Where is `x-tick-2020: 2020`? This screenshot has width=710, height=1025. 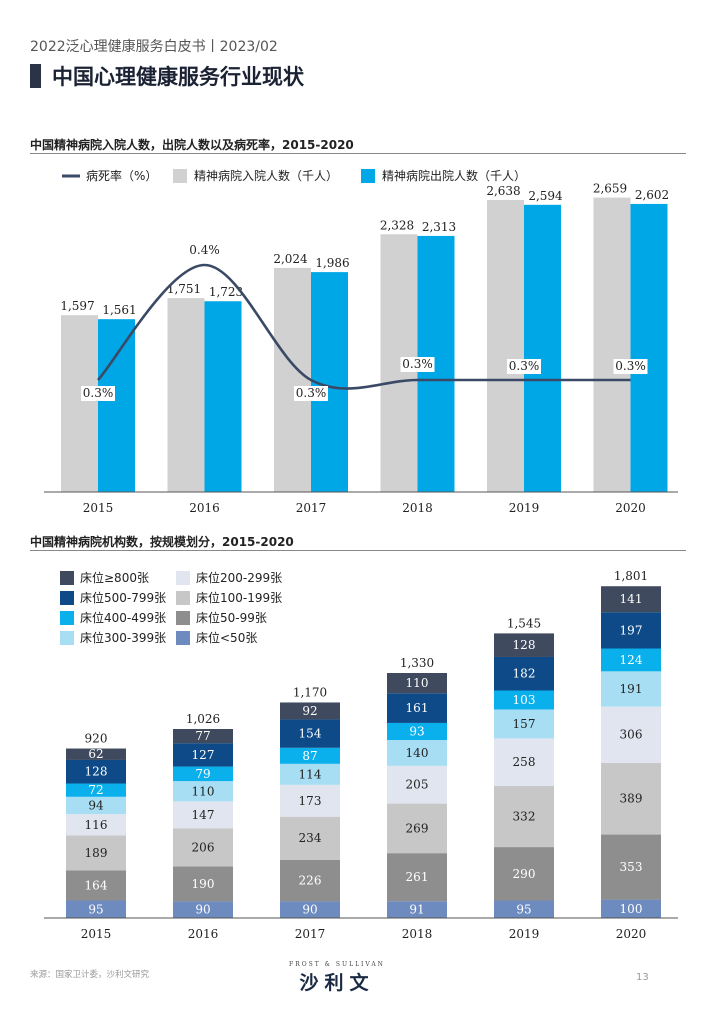 x-tick-2020: 2020 is located at coordinates (630, 508).